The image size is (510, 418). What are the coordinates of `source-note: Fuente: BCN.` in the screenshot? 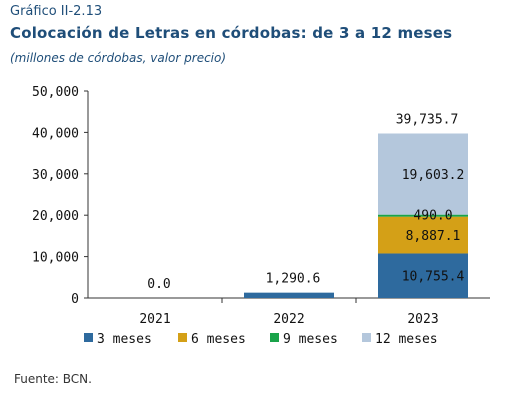 It's located at (53, 379).